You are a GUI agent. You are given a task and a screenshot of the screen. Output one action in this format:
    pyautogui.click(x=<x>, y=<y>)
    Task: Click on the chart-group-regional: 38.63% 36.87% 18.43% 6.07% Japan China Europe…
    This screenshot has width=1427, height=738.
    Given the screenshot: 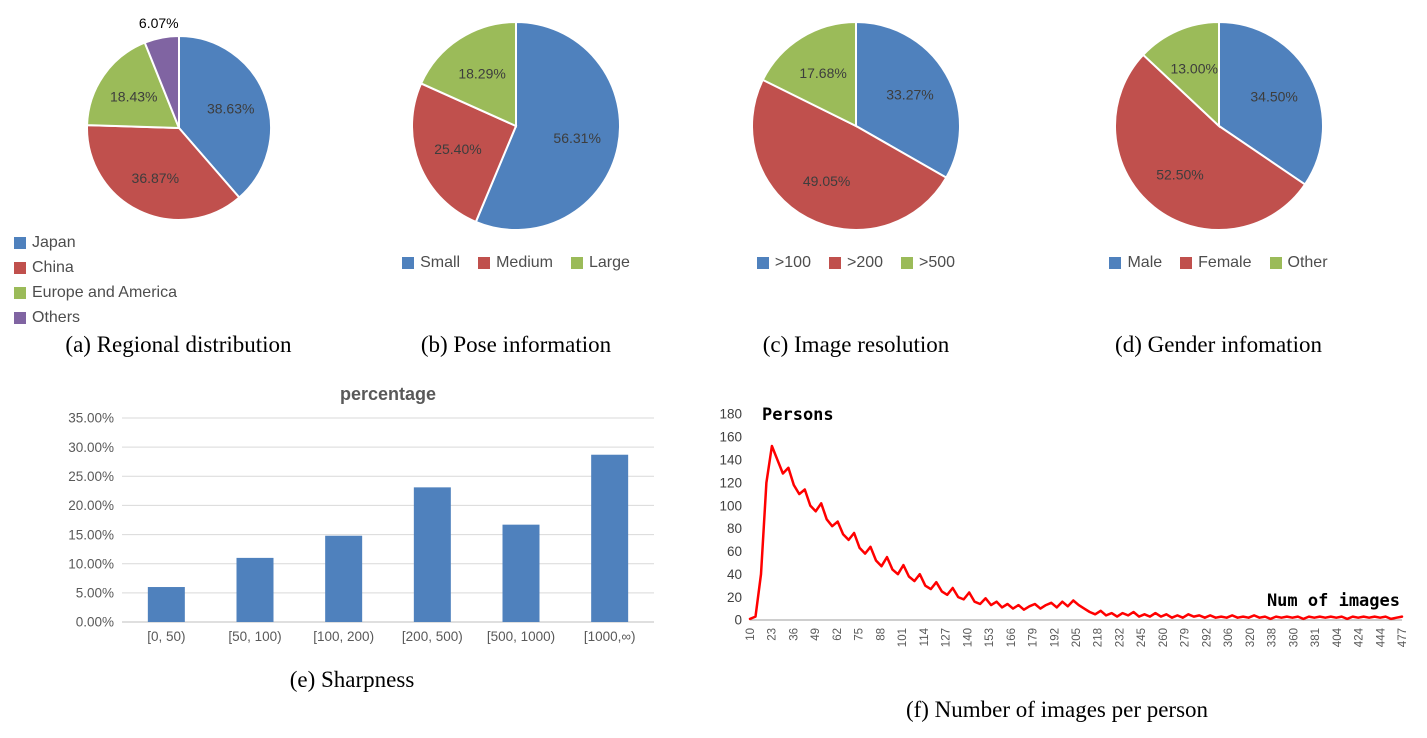 What is the action you would take?
    pyautogui.click(x=178, y=182)
    